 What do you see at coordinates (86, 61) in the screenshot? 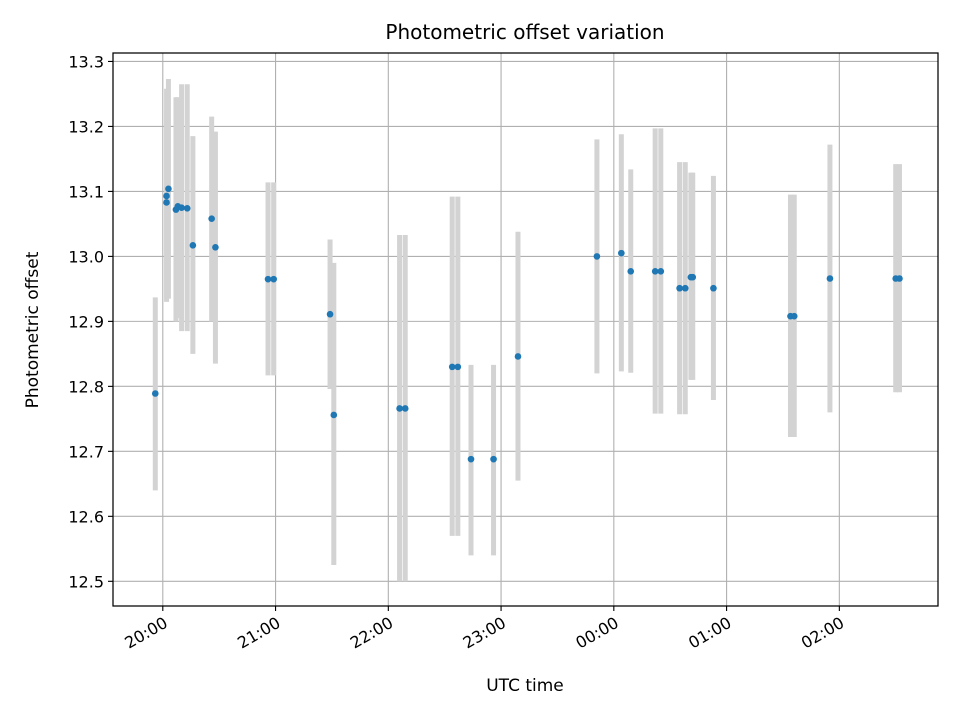
I see `y-tick-label: 13.3` at bounding box center [86, 61].